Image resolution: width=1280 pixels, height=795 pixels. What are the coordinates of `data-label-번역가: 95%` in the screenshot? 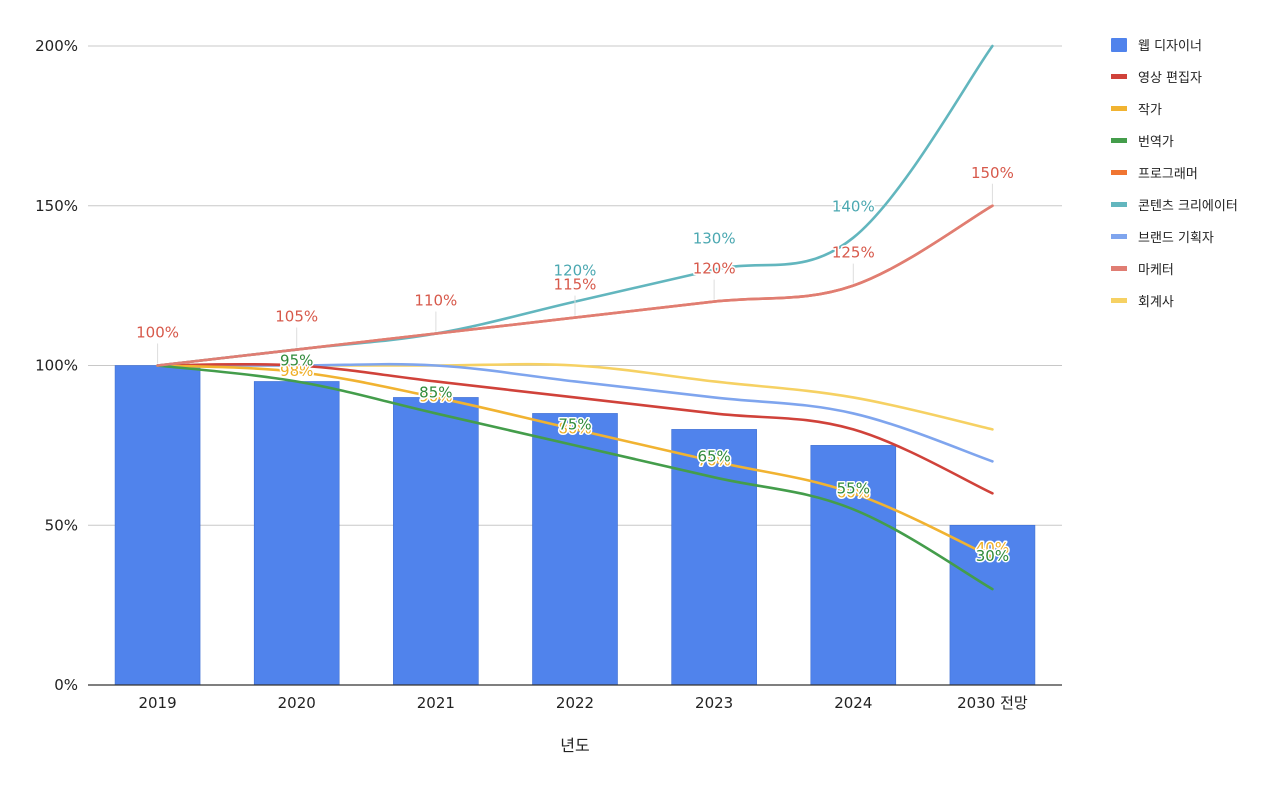 It's located at (296, 360).